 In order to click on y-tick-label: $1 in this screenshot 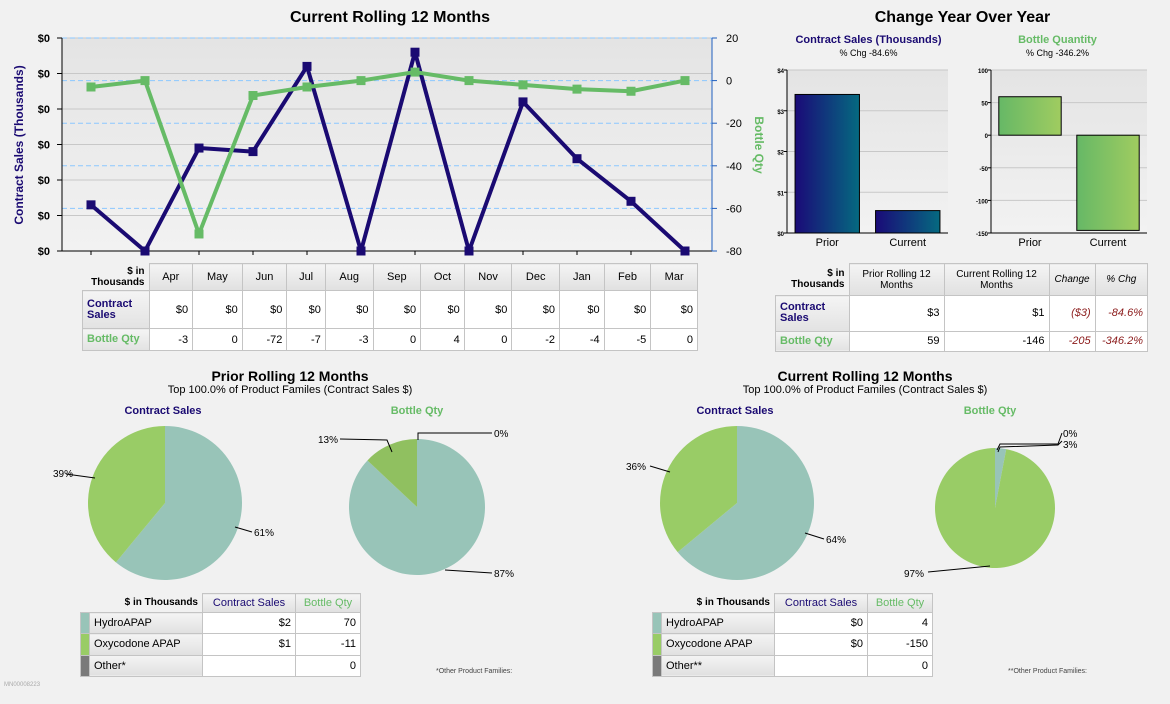, I will do `click(780, 194)`.